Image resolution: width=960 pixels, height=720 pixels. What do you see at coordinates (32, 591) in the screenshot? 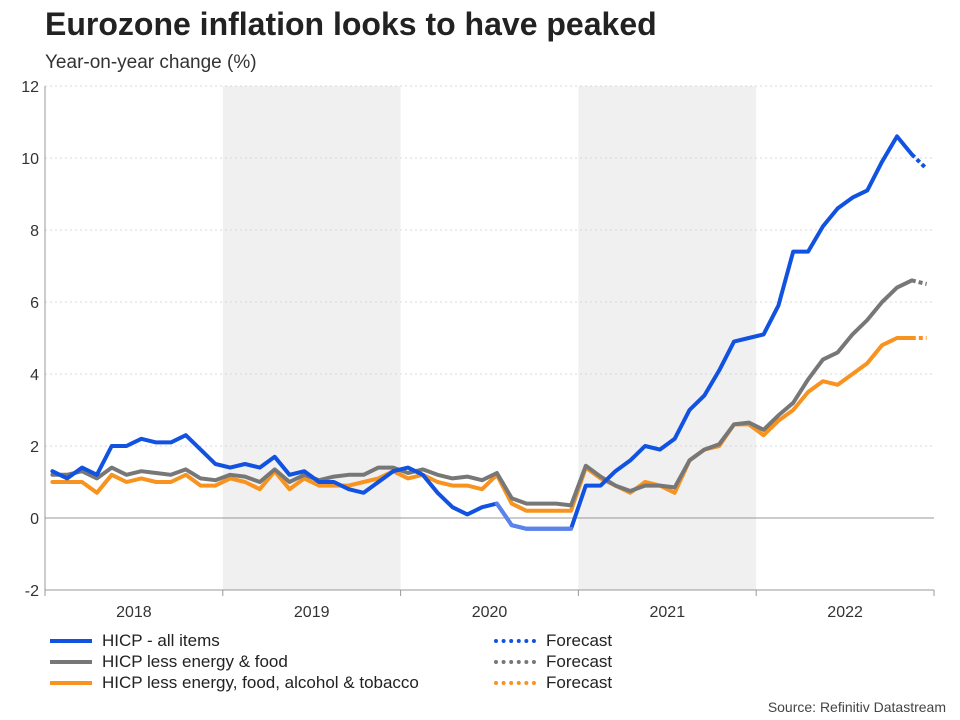
I see `y-tick-label: -2` at bounding box center [32, 591].